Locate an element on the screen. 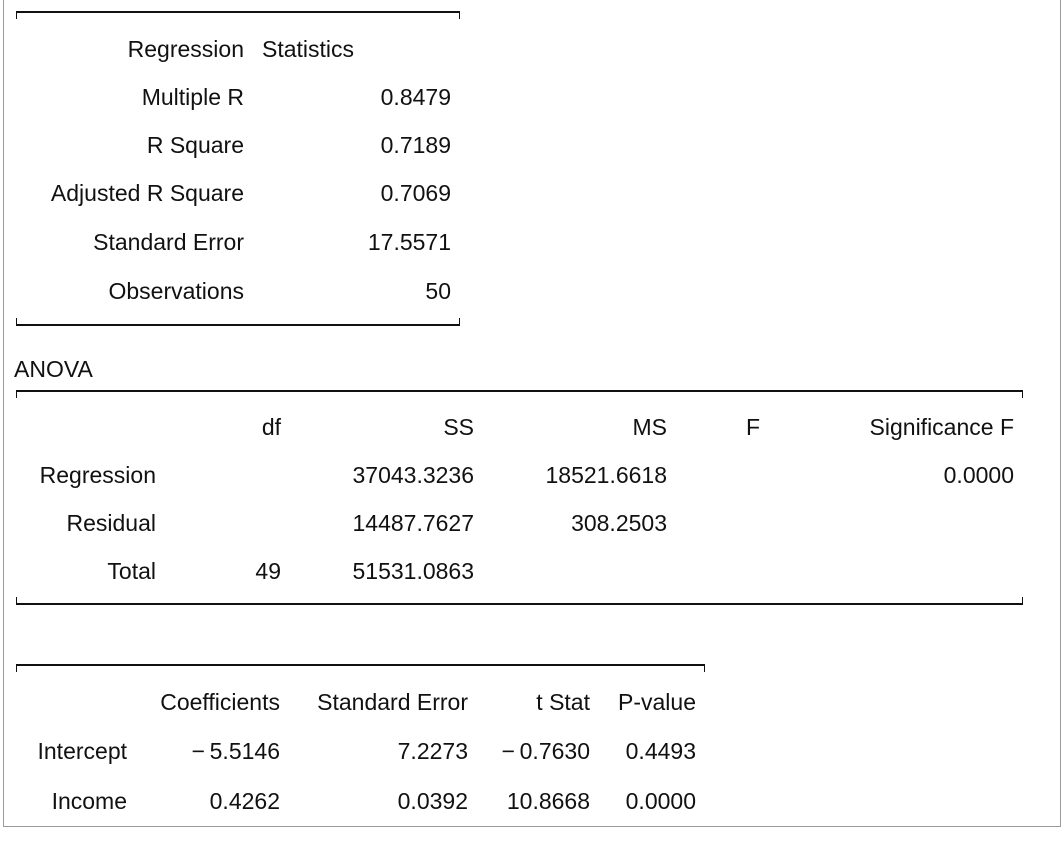  row-label: Observations is located at coordinates (176, 291).